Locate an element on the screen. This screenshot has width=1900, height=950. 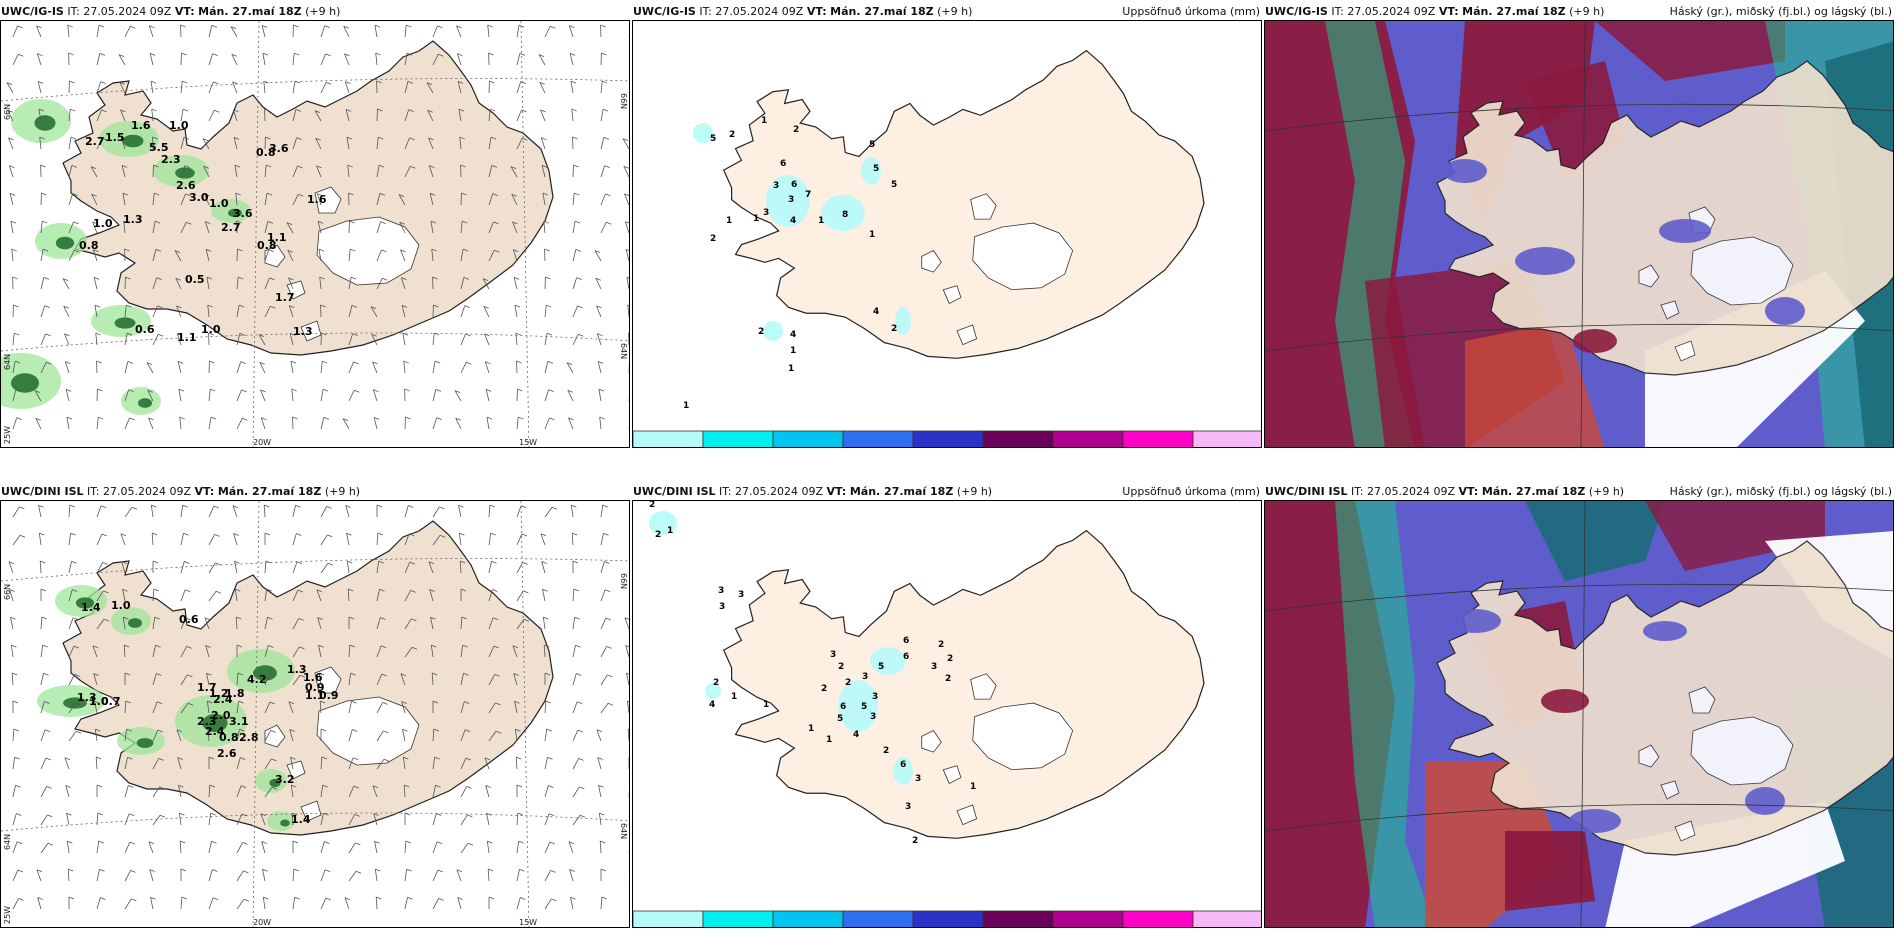
precip-value-label: 0.7 is located at coordinates (111, 701).